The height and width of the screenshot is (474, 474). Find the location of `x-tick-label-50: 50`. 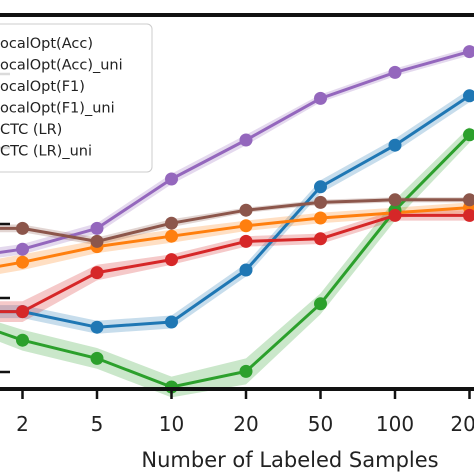

x-tick-label-50: 50 is located at coordinates (320, 424).